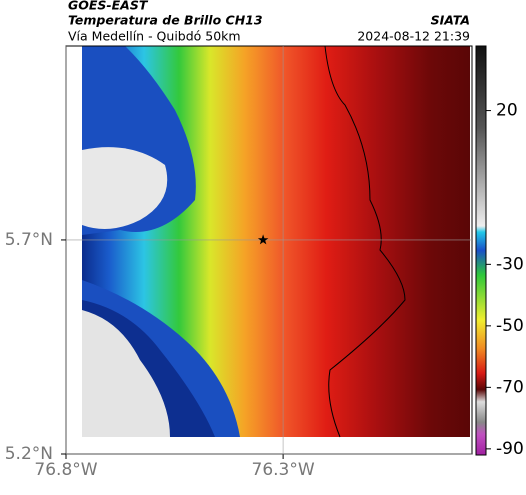 Image resolution: width=526 pixels, height=495 pixels. I want to click on source: GOES-EAST, so click(108, 6).